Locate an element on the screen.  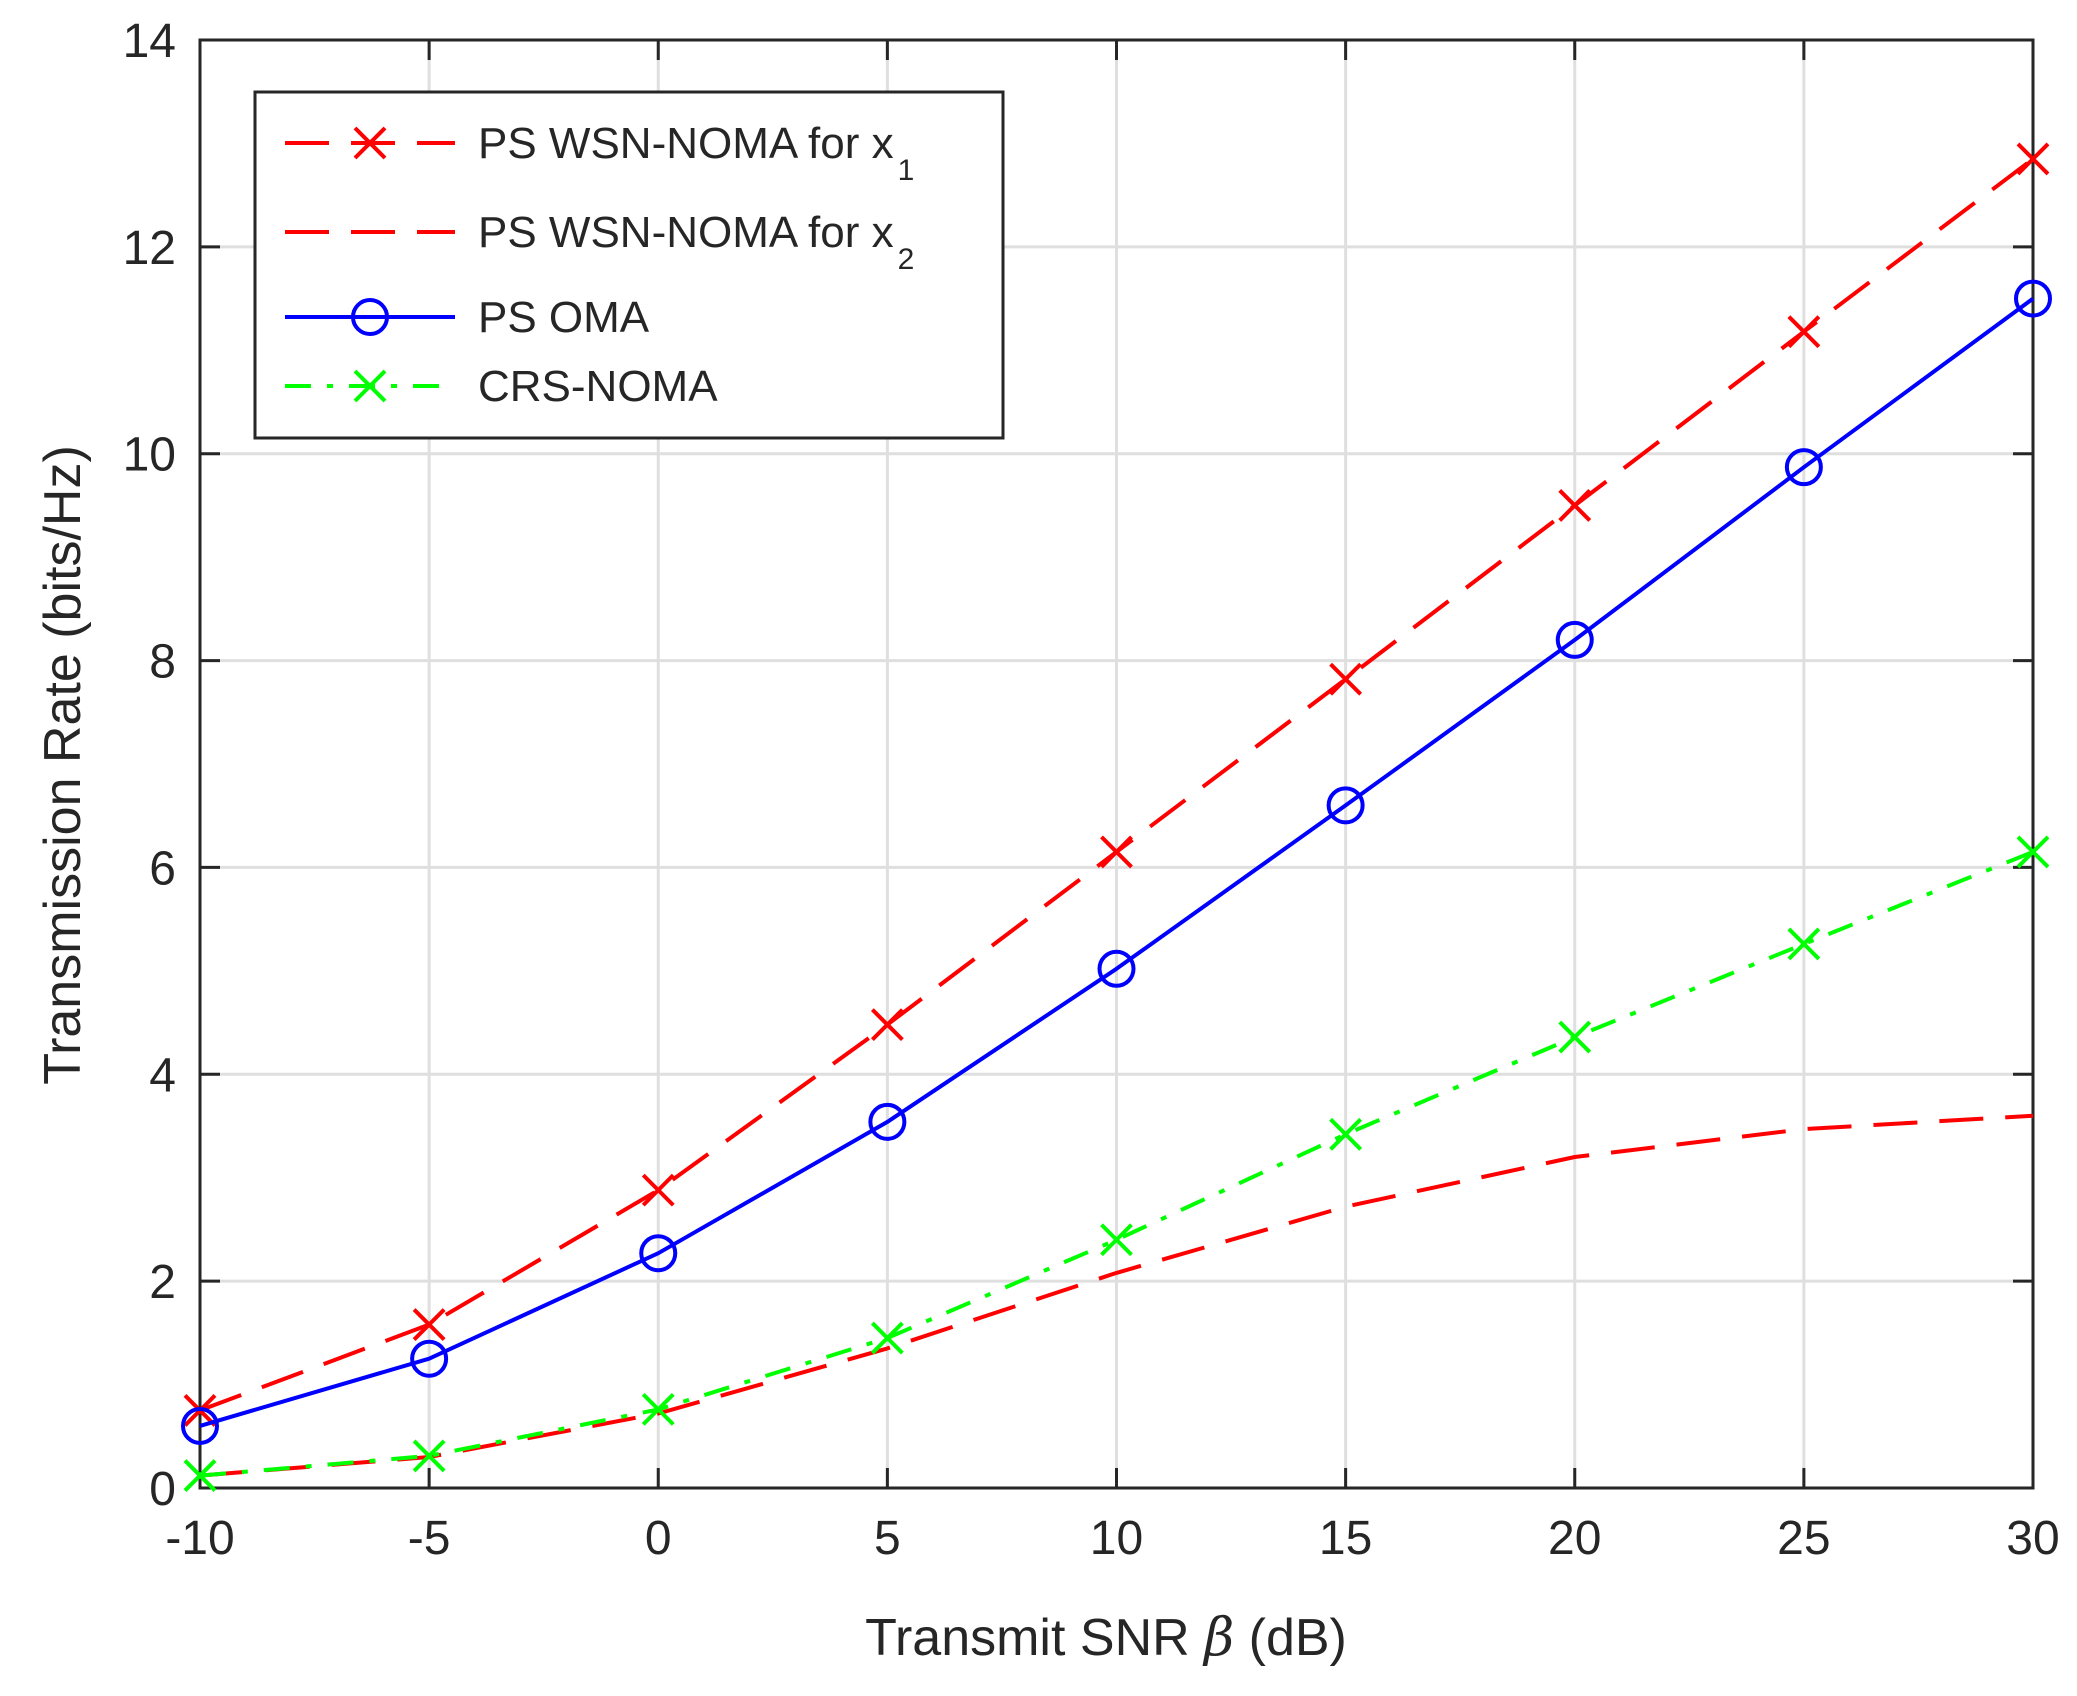
legend-subscript: 1 is located at coordinates (906, 170).